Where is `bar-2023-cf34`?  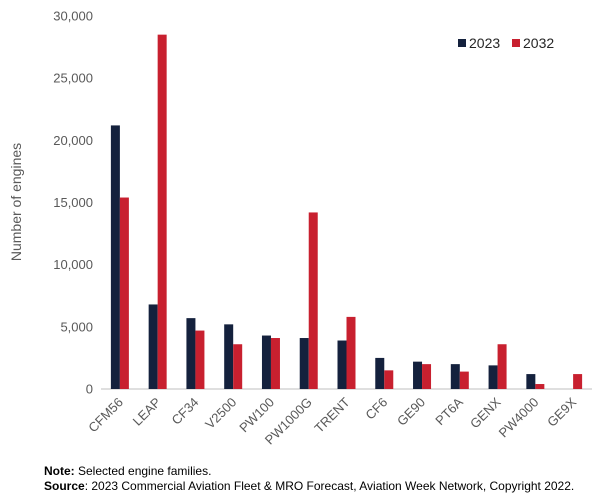
bar-2023-cf34 is located at coordinates (191, 353).